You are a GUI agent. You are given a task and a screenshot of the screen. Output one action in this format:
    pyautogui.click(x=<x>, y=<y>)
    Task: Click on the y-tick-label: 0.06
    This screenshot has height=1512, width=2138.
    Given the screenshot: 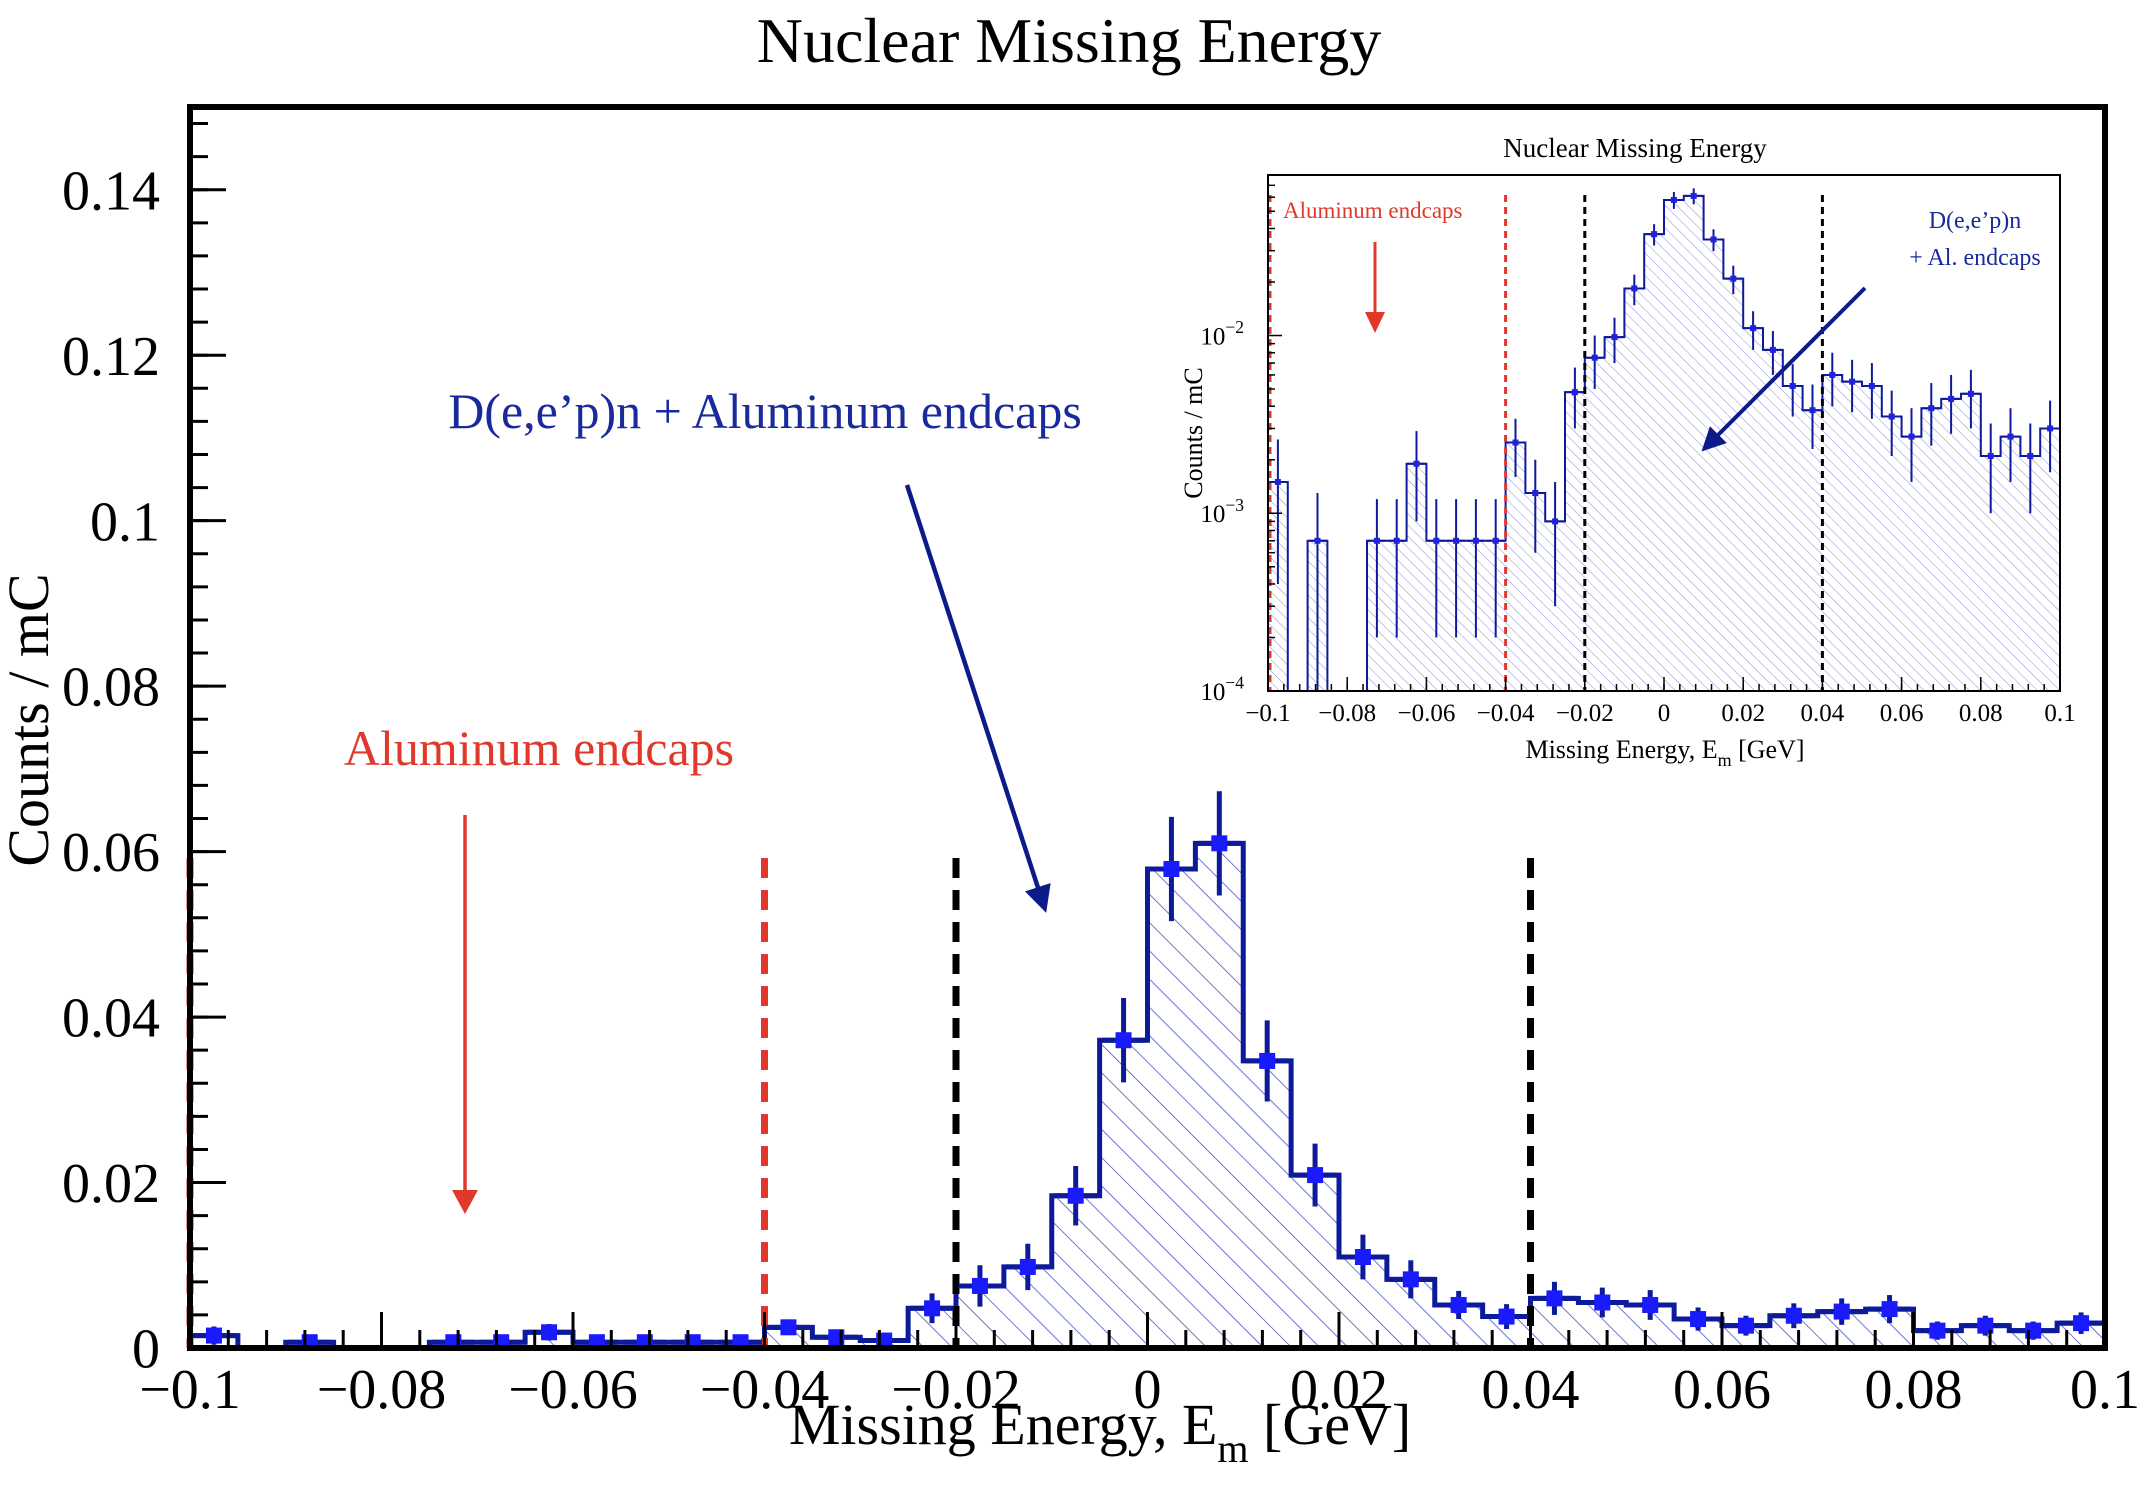 What is the action you would take?
    pyautogui.click(x=111, y=853)
    